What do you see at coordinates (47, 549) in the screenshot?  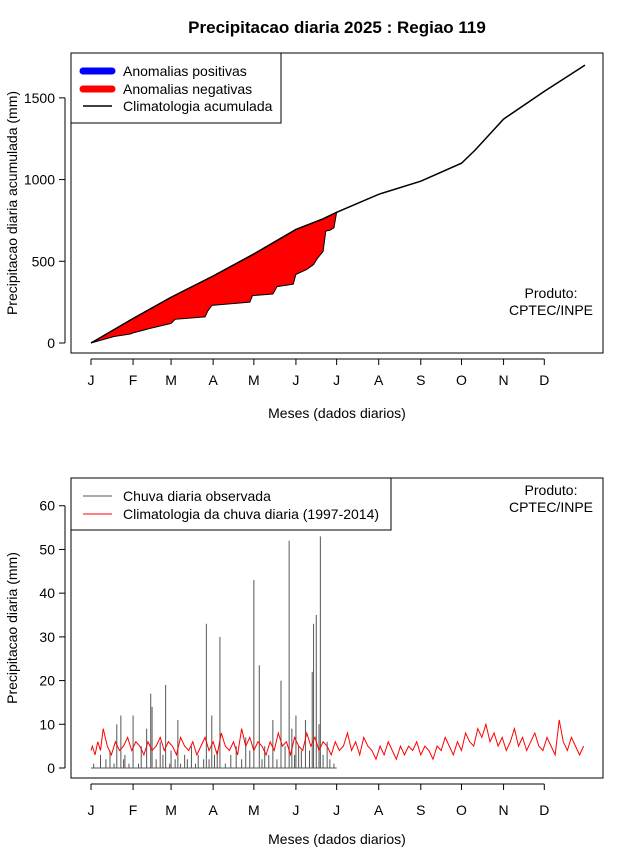 I see `y-tick-label: 50` at bounding box center [47, 549].